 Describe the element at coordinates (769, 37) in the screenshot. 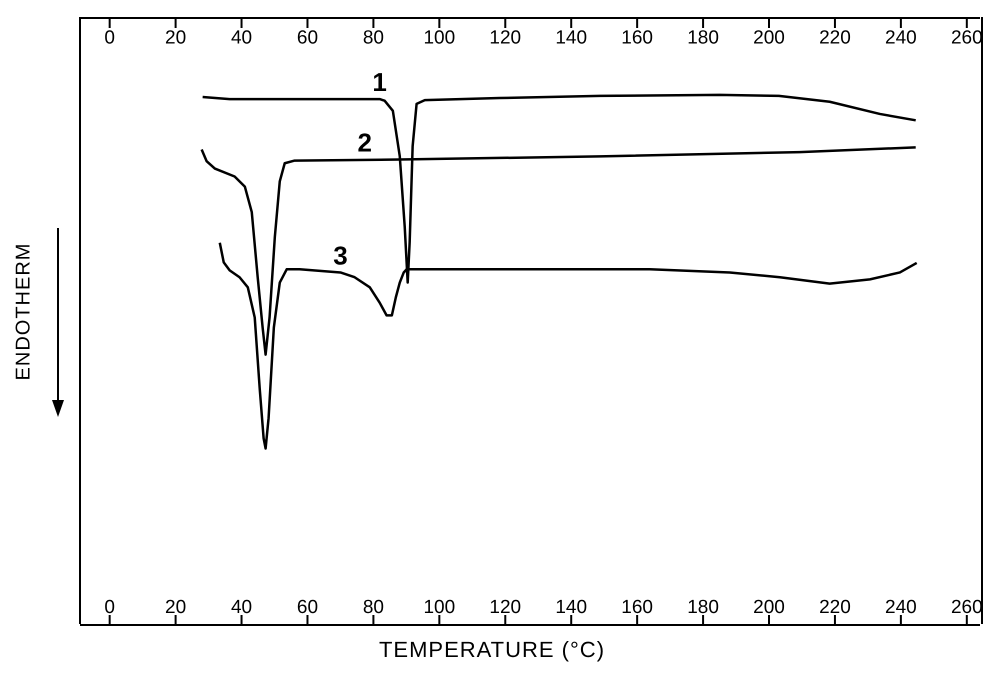

I see `x2-tick-label: 200` at that location.